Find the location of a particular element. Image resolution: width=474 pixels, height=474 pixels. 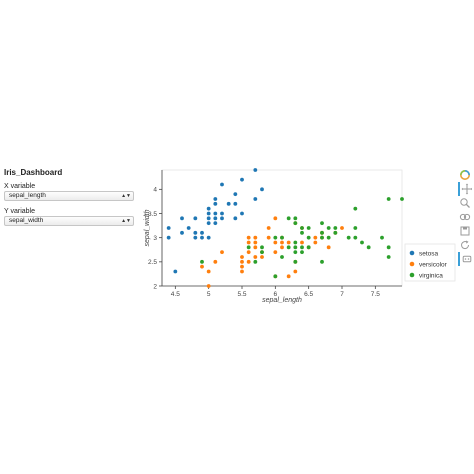

y-ticks: 2 2.5 3 3.5 4 is located at coordinates (155, 238).